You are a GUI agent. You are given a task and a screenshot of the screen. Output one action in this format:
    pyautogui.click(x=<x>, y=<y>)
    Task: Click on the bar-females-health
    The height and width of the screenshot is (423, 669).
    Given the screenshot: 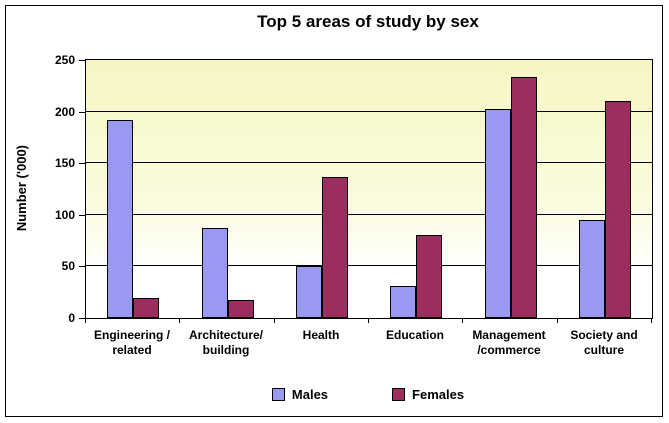 What is the action you would take?
    pyautogui.click(x=335, y=247)
    